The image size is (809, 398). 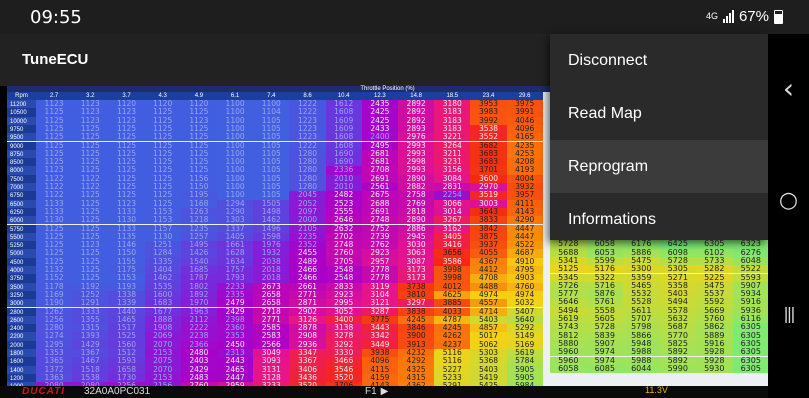 I want to click on map-cell: 5303, so click(x=488, y=353).